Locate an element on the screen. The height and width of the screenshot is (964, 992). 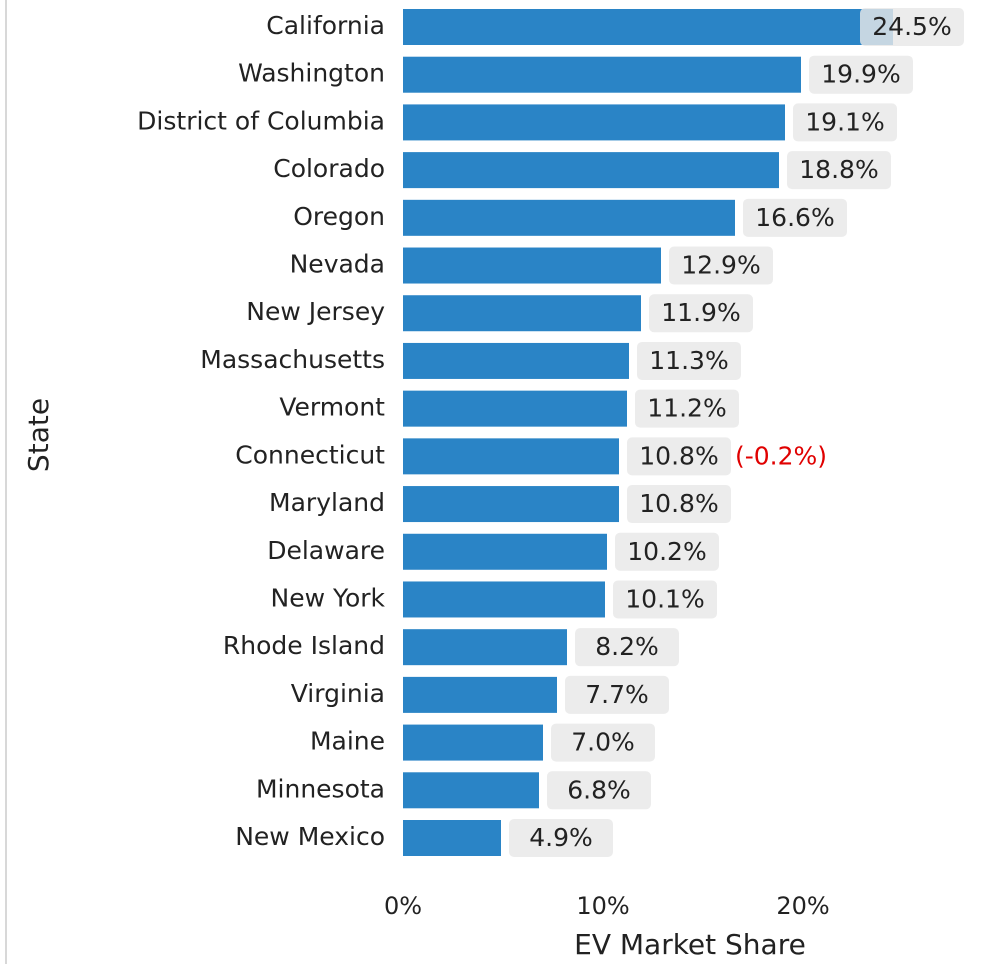
y-tick-label: Colorado is located at coordinates (329, 168).